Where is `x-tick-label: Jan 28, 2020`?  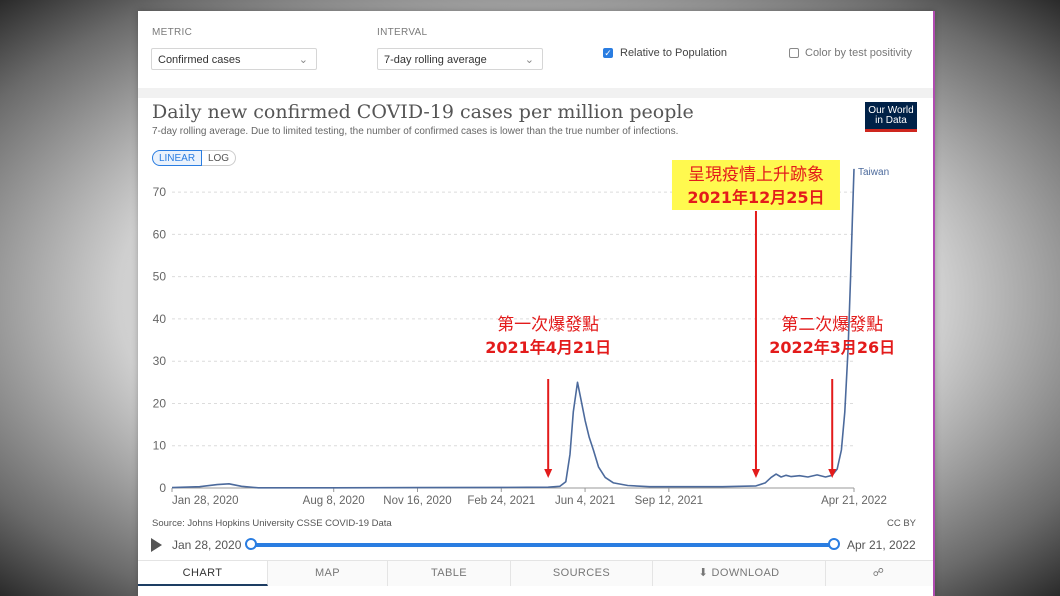 x-tick-label: Jan 28, 2020 is located at coordinates (205, 501).